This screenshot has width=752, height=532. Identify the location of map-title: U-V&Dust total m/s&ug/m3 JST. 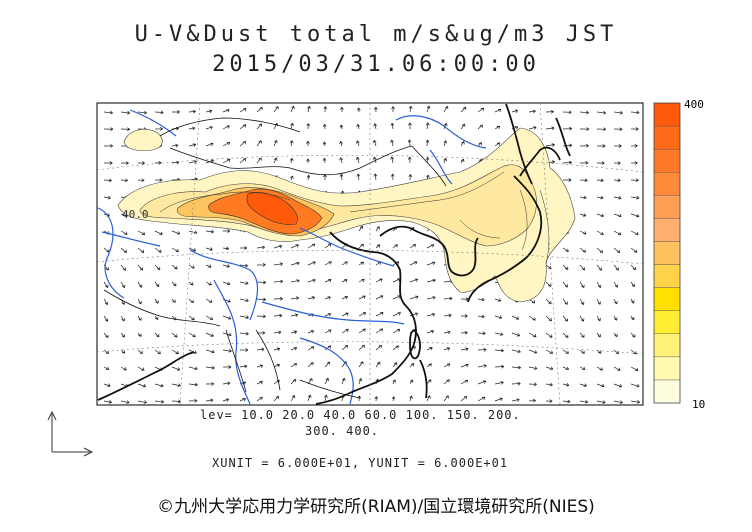
(376, 34).